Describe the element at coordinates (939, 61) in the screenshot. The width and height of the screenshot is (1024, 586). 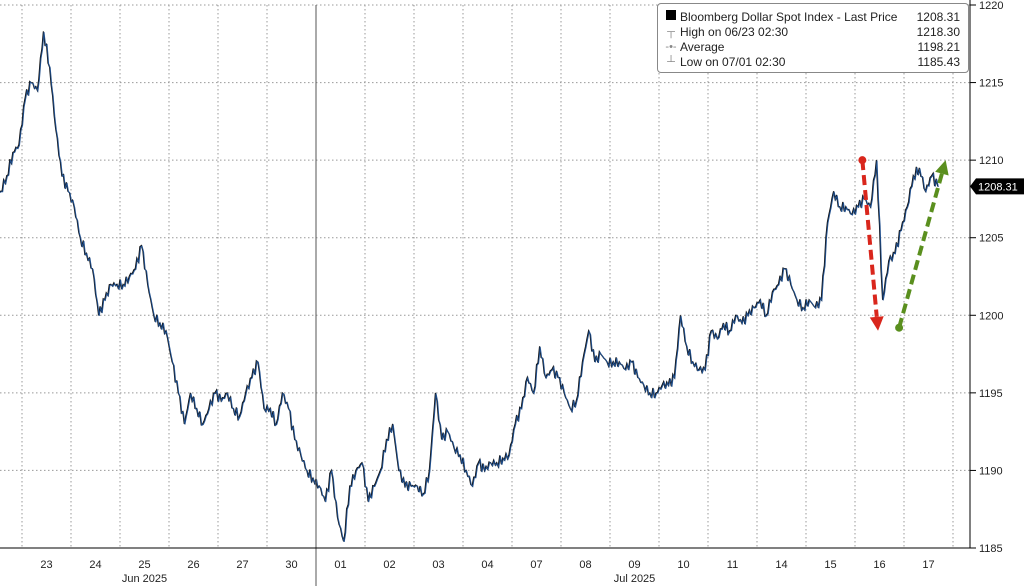
I see `legend-value: 1185.43` at that location.